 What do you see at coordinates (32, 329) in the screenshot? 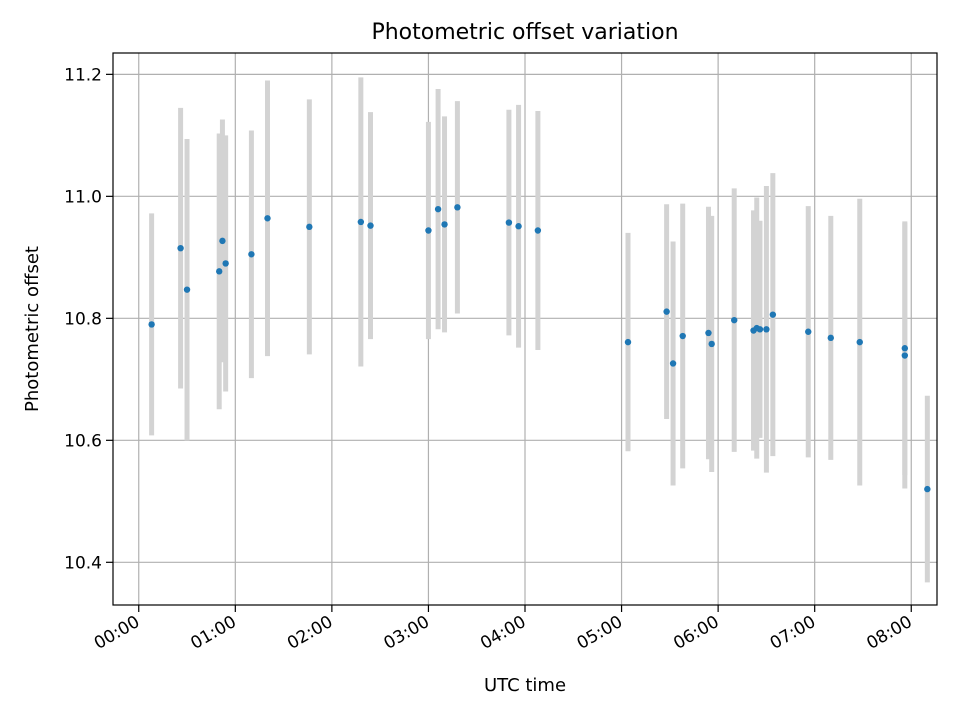
I see `y-axis-label: Photometric offset` at bounding box center [32, 329].